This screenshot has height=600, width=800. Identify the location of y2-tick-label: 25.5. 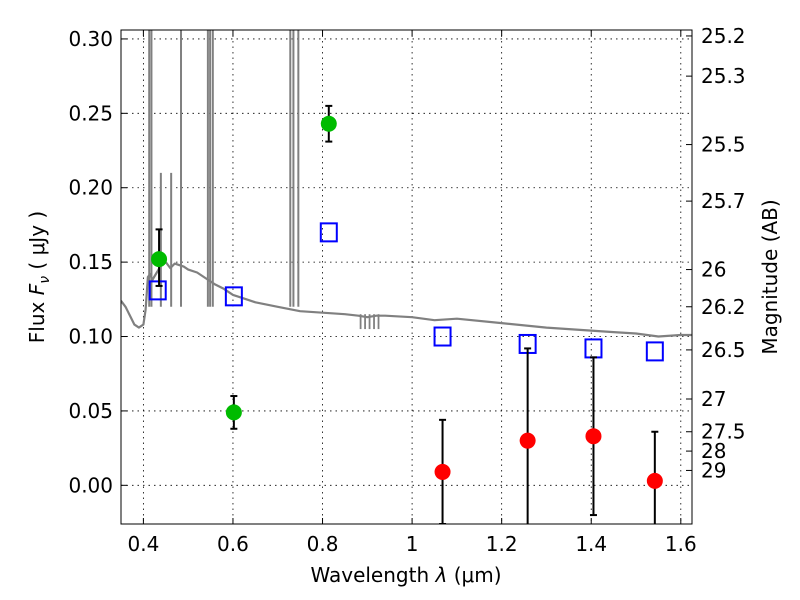
(723, 145).